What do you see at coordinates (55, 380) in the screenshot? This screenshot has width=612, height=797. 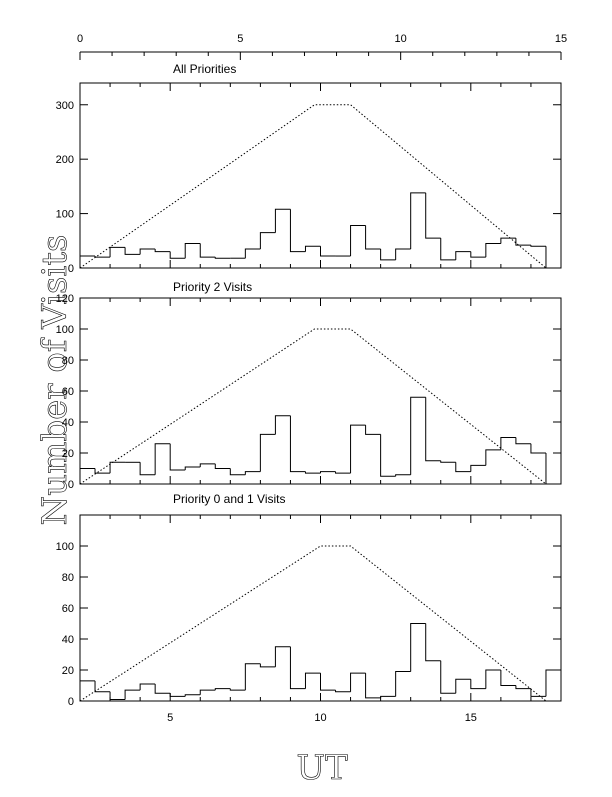 I see `y-axis-label: Number of Visits` at bounding box center [55, 380].